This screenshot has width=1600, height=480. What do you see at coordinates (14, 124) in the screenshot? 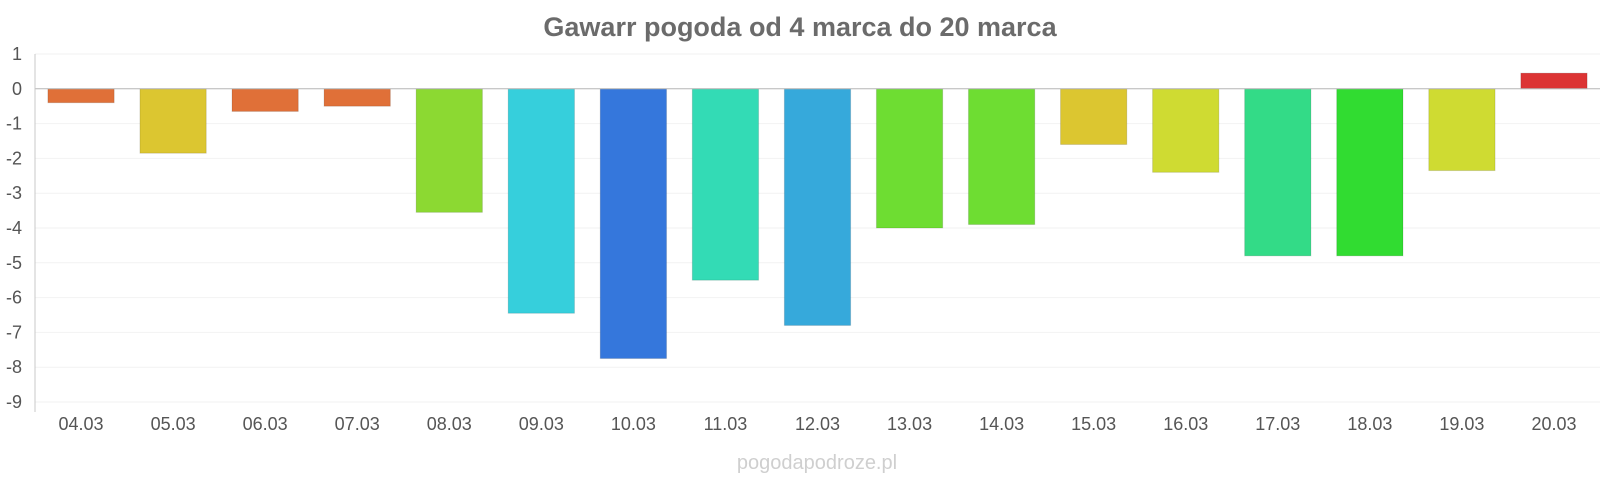
I see `y-tick-label: -1` at bounding box center [14, 124].